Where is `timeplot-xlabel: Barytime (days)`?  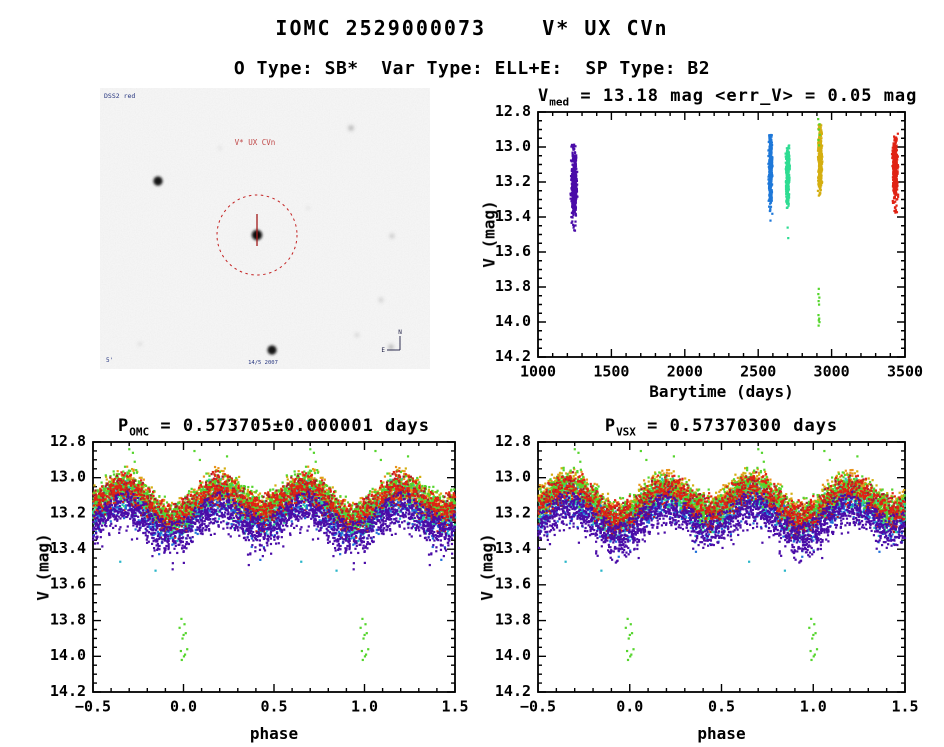
timeplot-xlabel: Barytime (days) is located at coordinates (721, 391).